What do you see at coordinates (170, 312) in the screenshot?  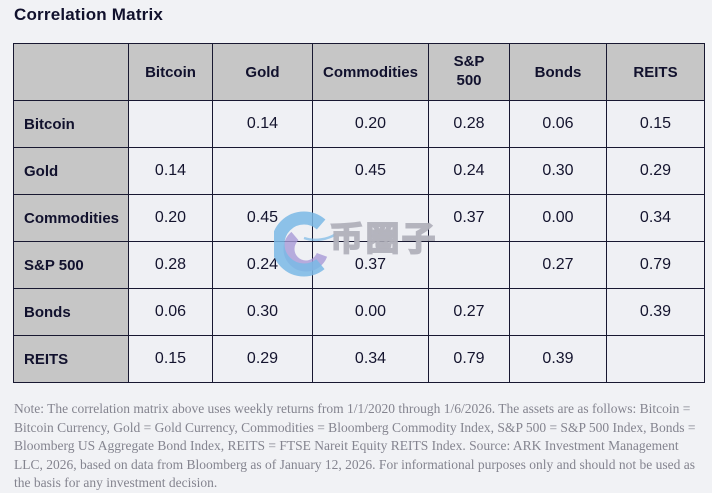 I see `cell-bonds-bitcoin: 0.06` at bounding box center [170, 312].